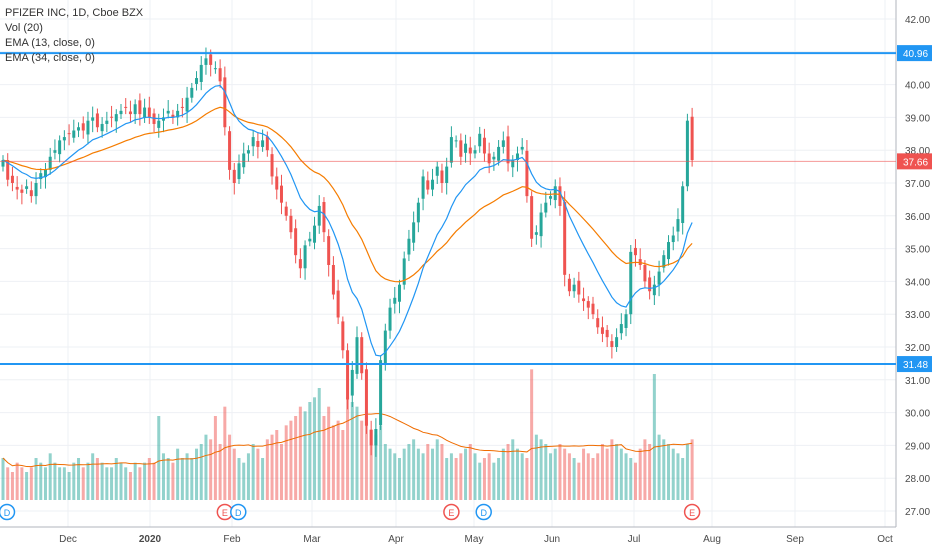 This screenshot has width=932, height=550. I want to click on price-tick-label: 34.00, so click(917, 282).